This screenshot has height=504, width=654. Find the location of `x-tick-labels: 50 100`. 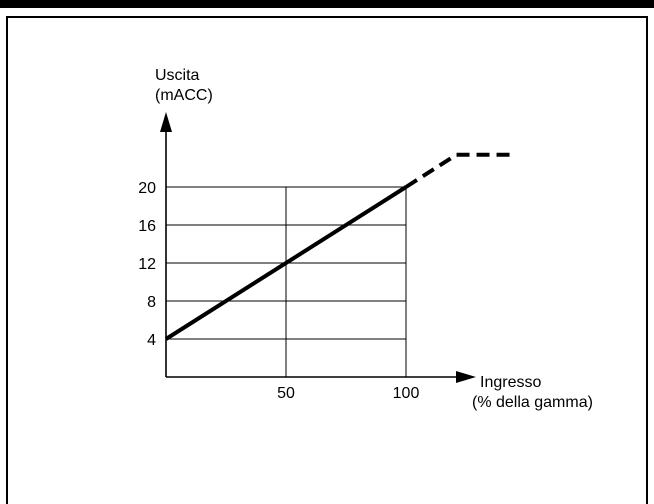

x-tick-labels: 50 100 is located at coordinates (348, 393).